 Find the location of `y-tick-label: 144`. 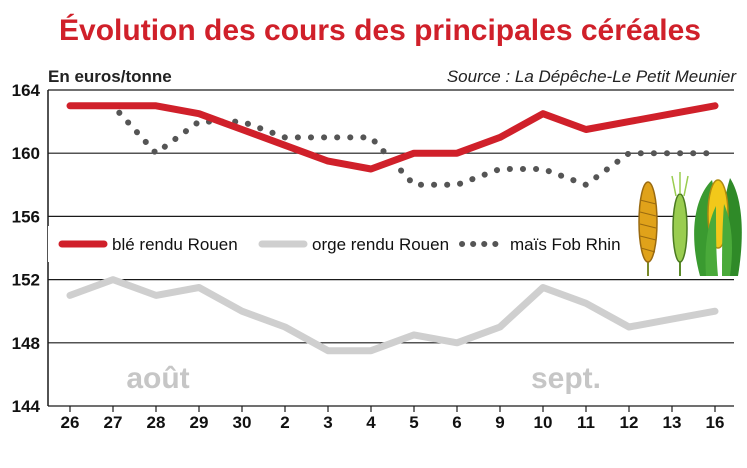

y-tick-label: 144 is located at coordinates (26, 406).